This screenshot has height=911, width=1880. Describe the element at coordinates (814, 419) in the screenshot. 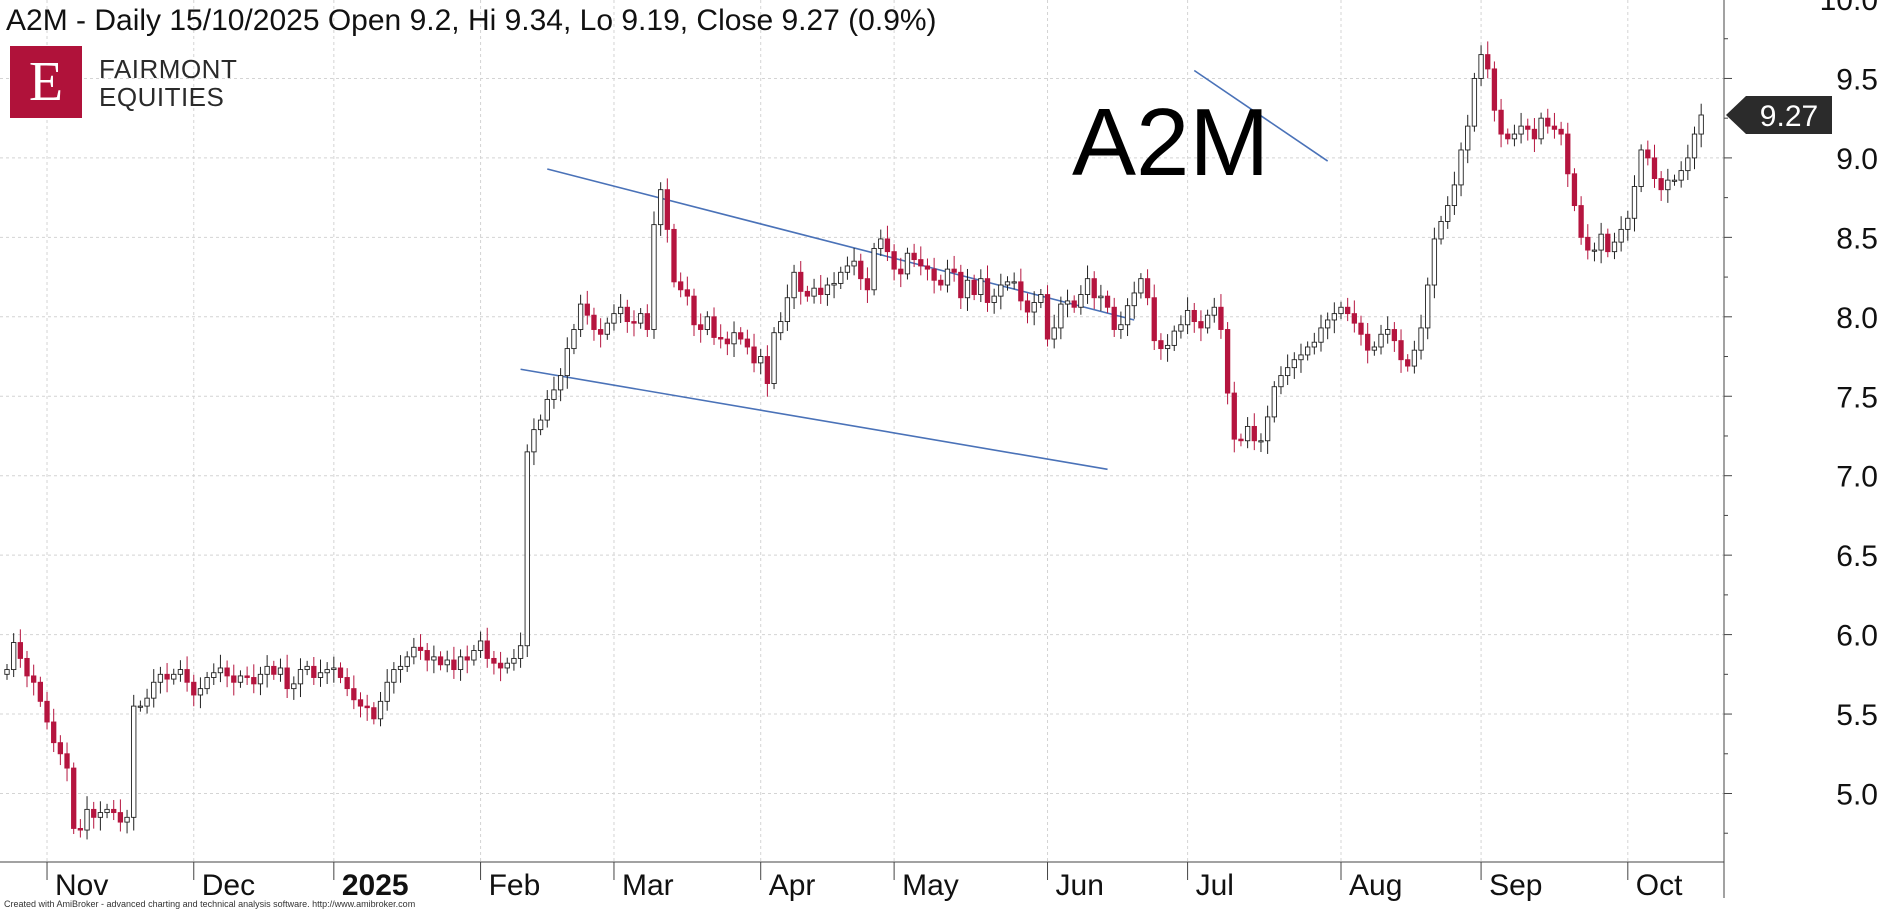

I see `trendline-lower-channel` at that location.